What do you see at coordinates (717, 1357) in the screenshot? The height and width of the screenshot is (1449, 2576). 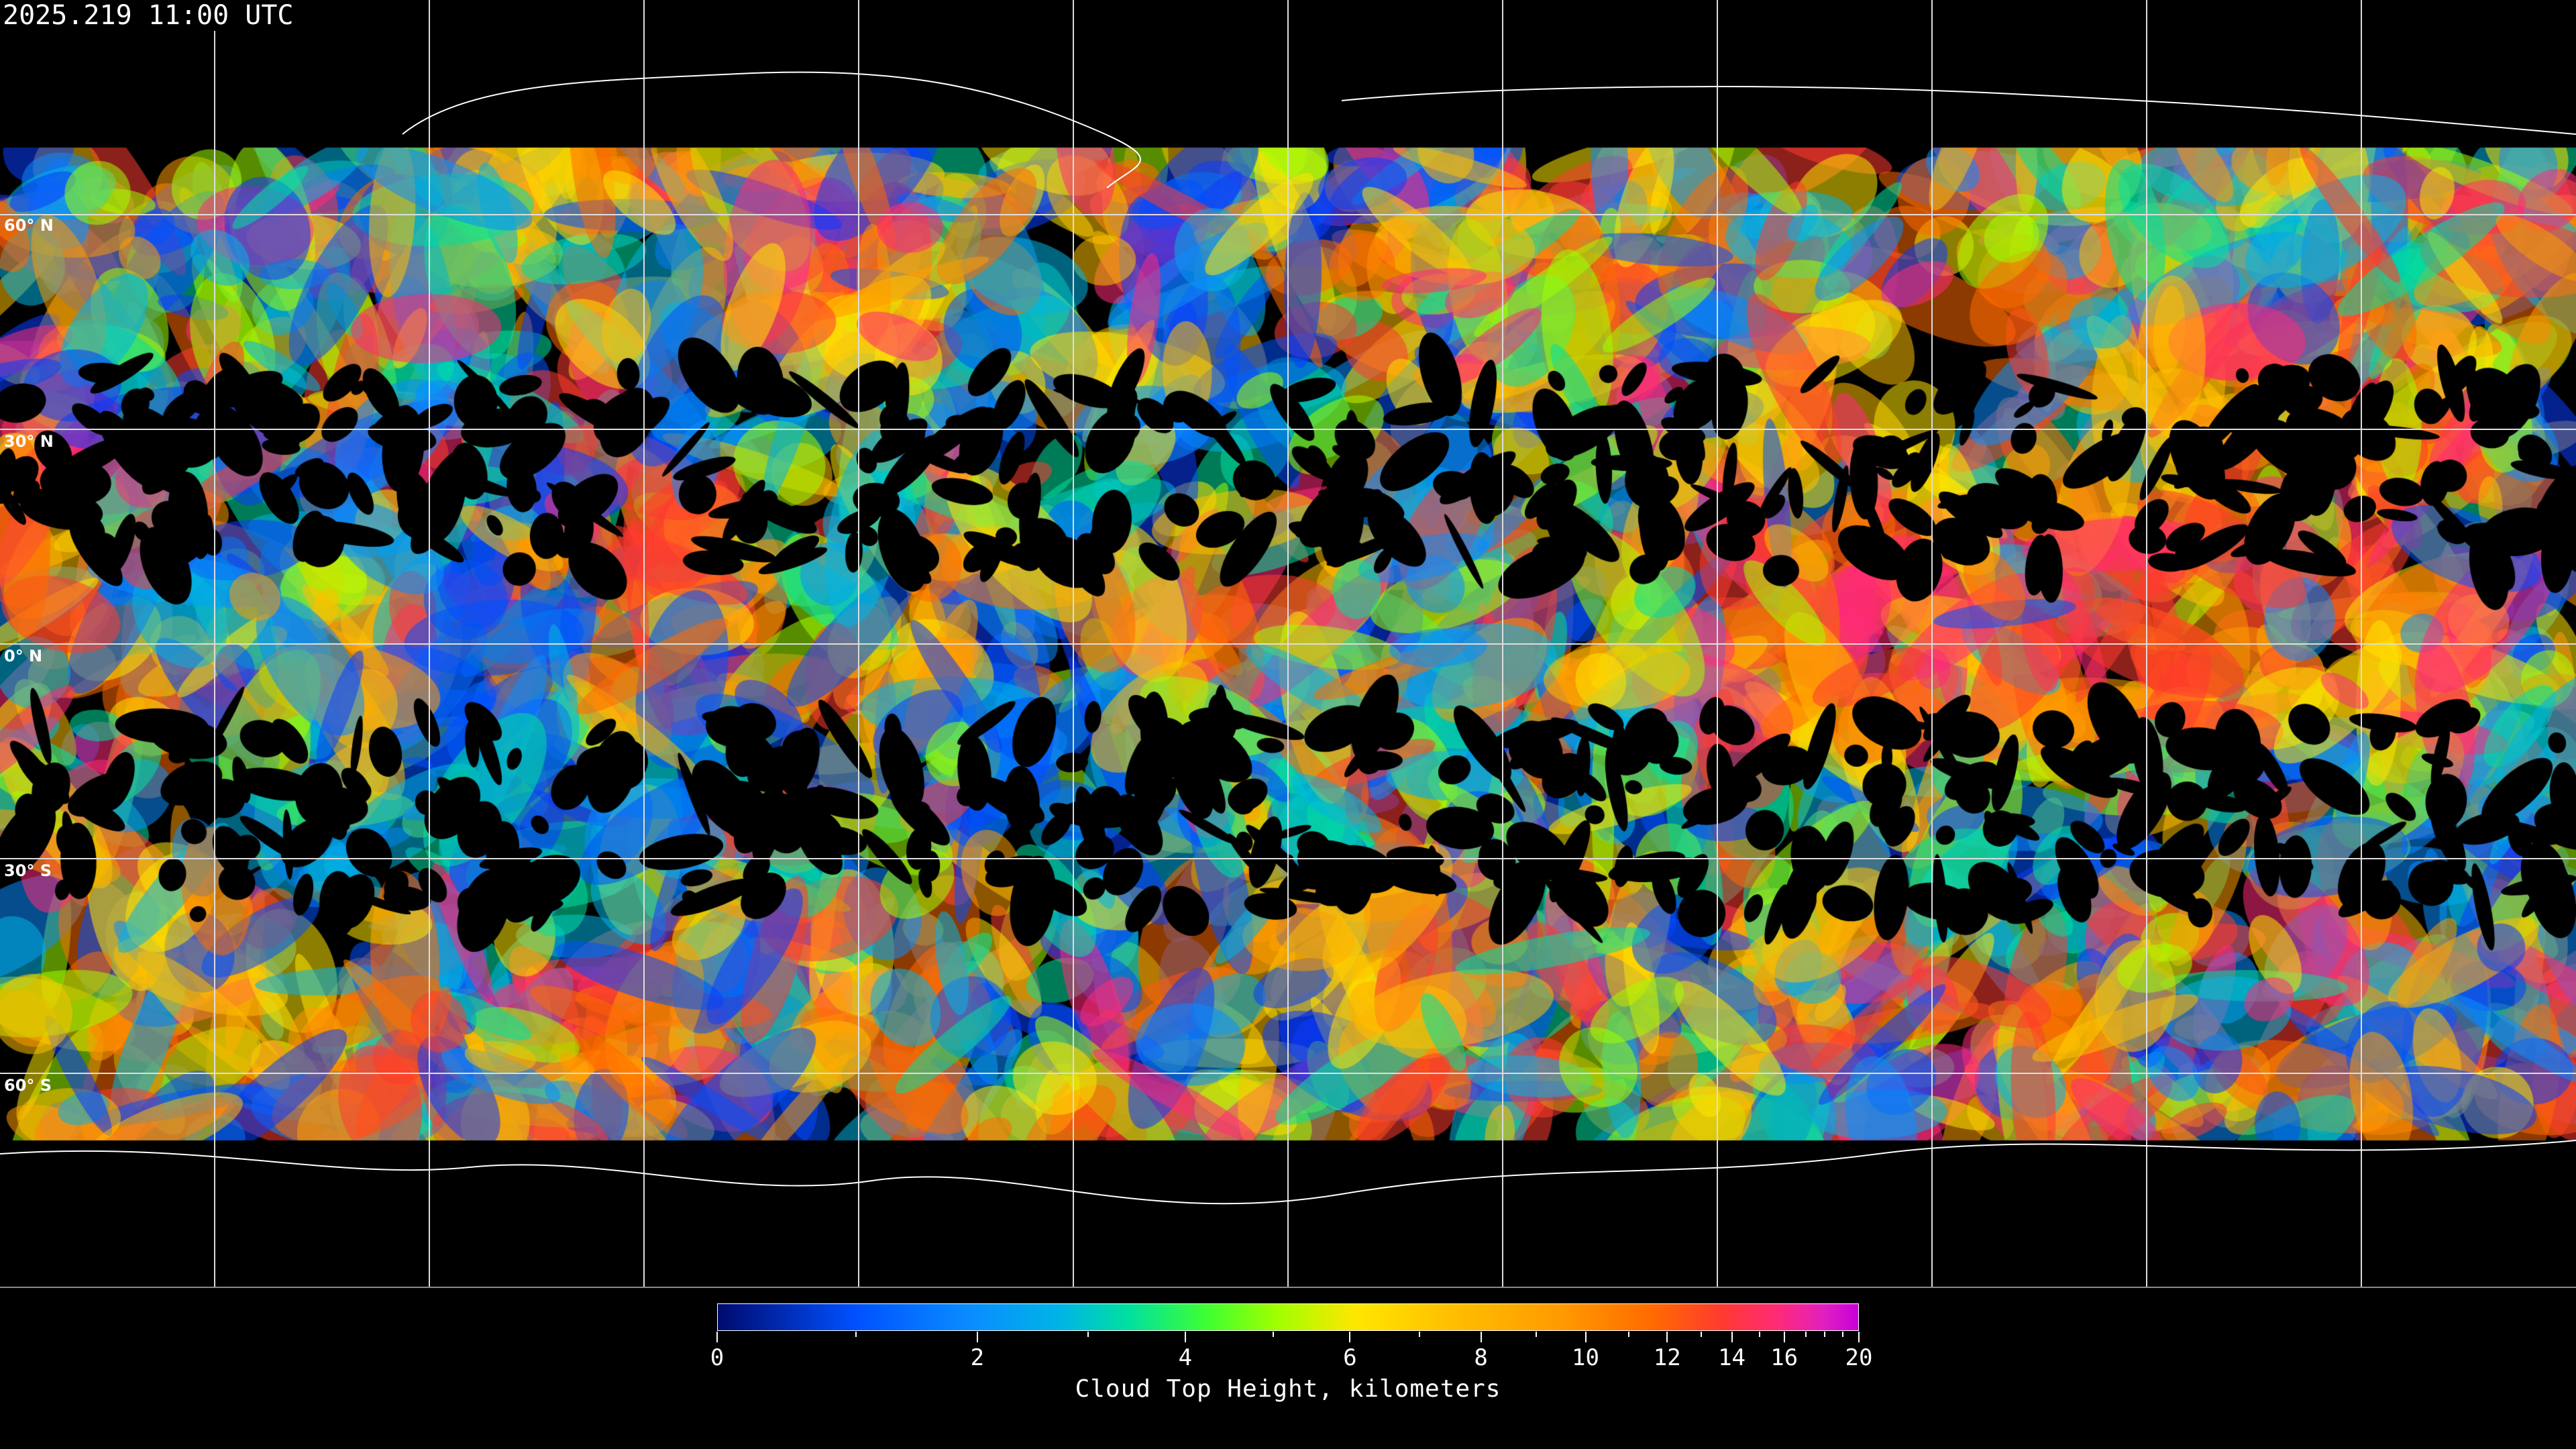 I see `colorbar-tick-label: 0` at bounding box center [717, 1357].